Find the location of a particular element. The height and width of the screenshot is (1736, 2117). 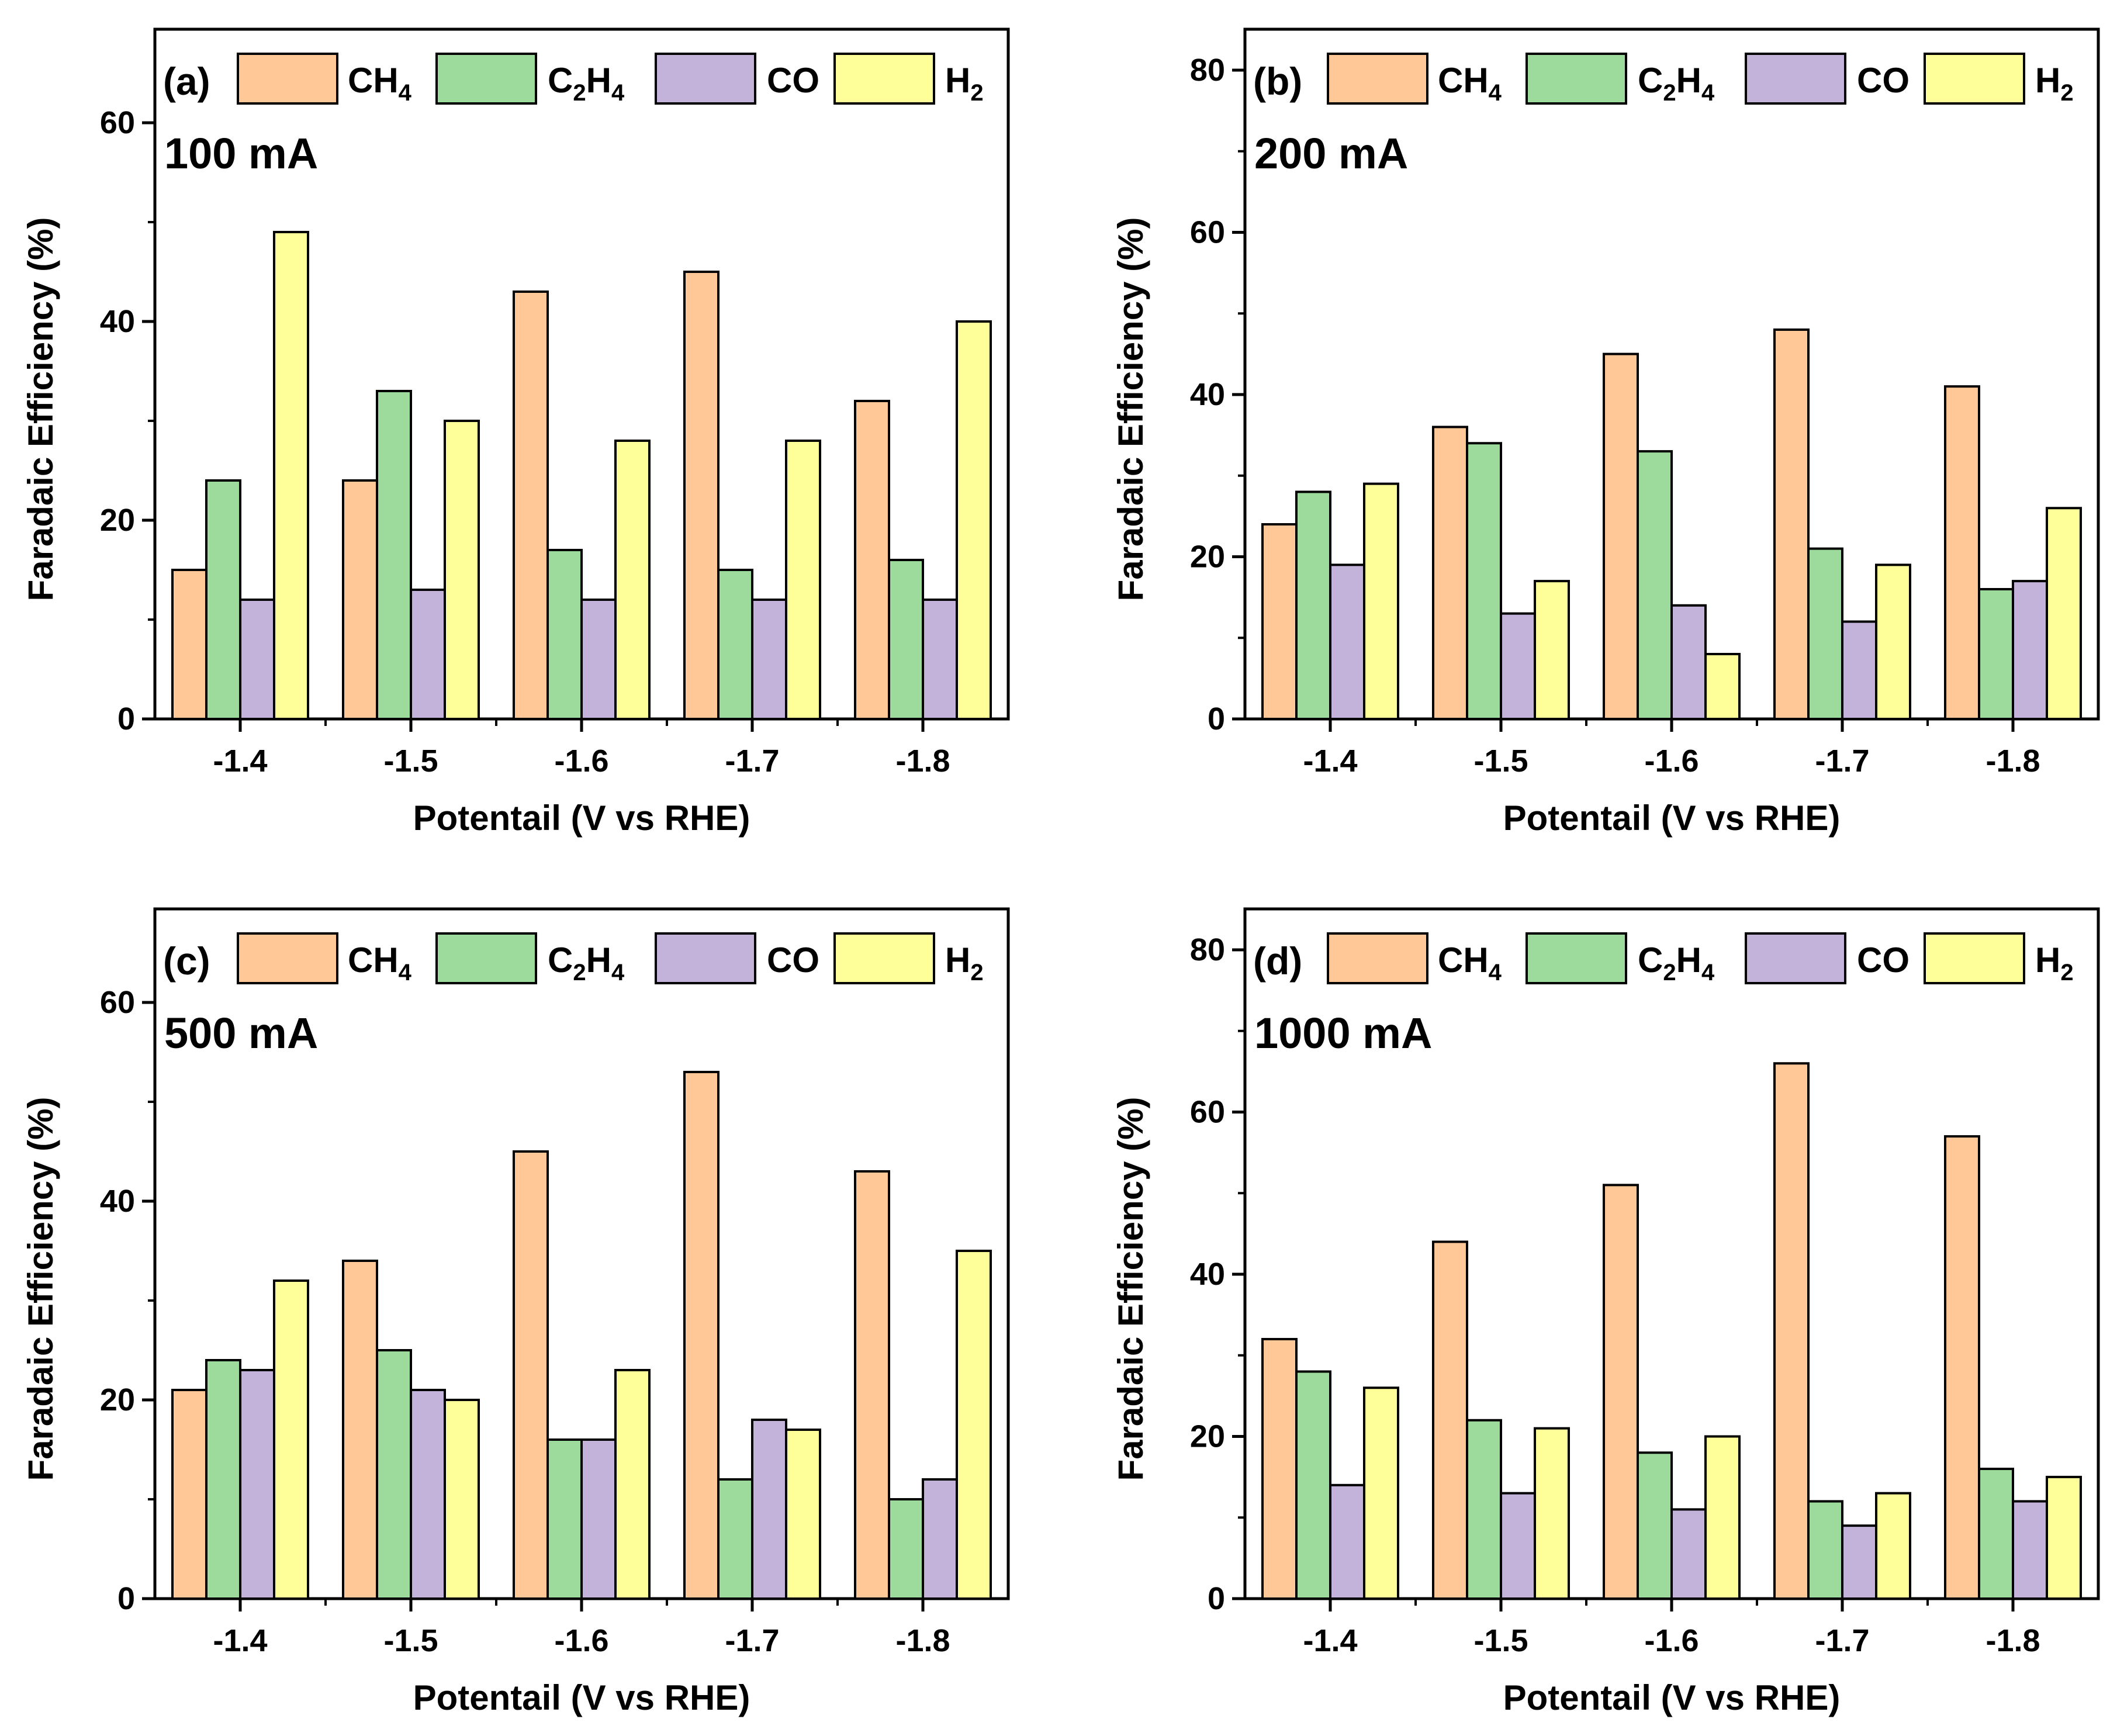

x-tick-label: -1.6 is located at coordinates (1671, 1640).